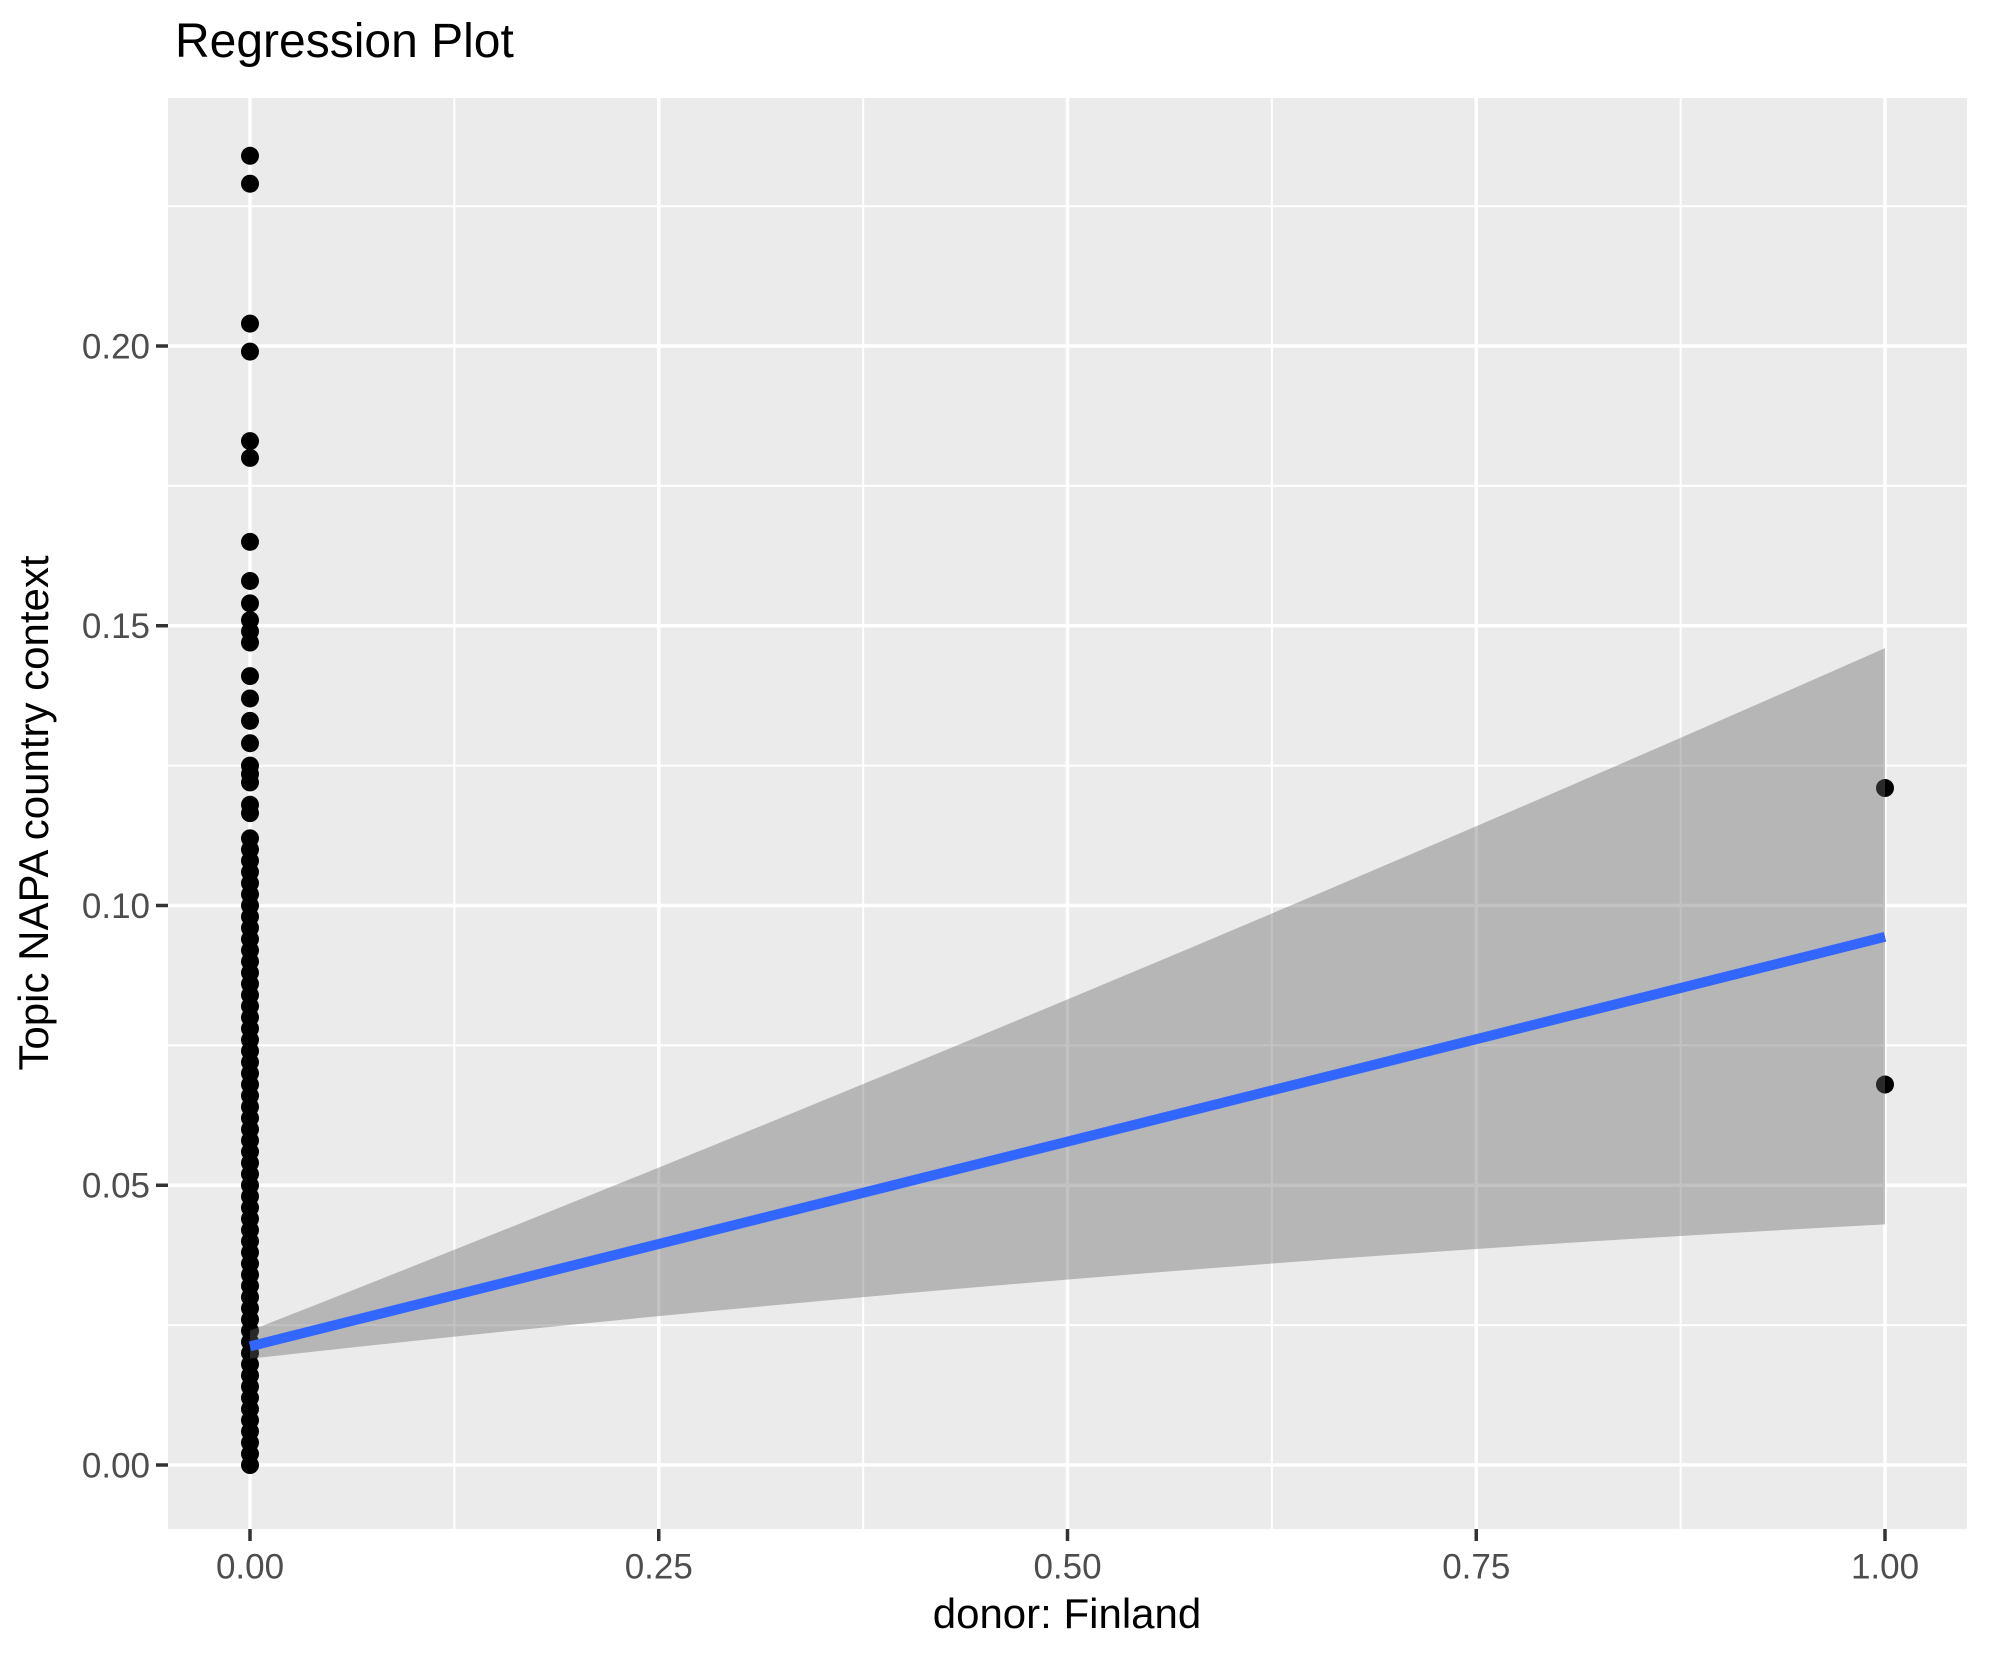 The width and height of the screenshot is (1990, 1670). I want to click on y-tick-labels: 0.00 0.05 0.10 0.15 0.20, so click(116, 906).